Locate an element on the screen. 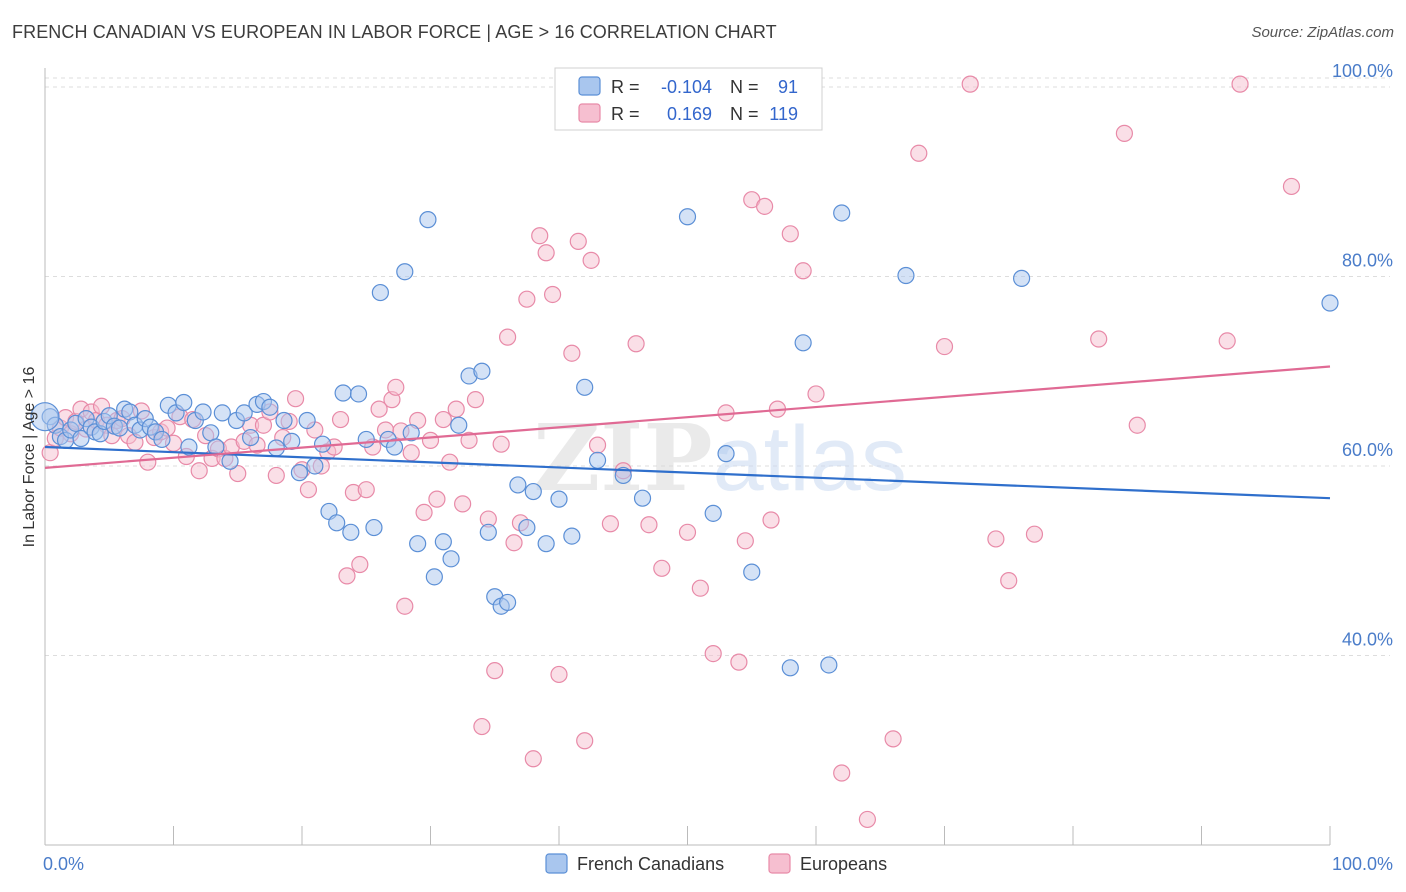 This screenshot has width=1406, height=892. x-tick-label: 100.0% is located at coordinates (1362, 864).